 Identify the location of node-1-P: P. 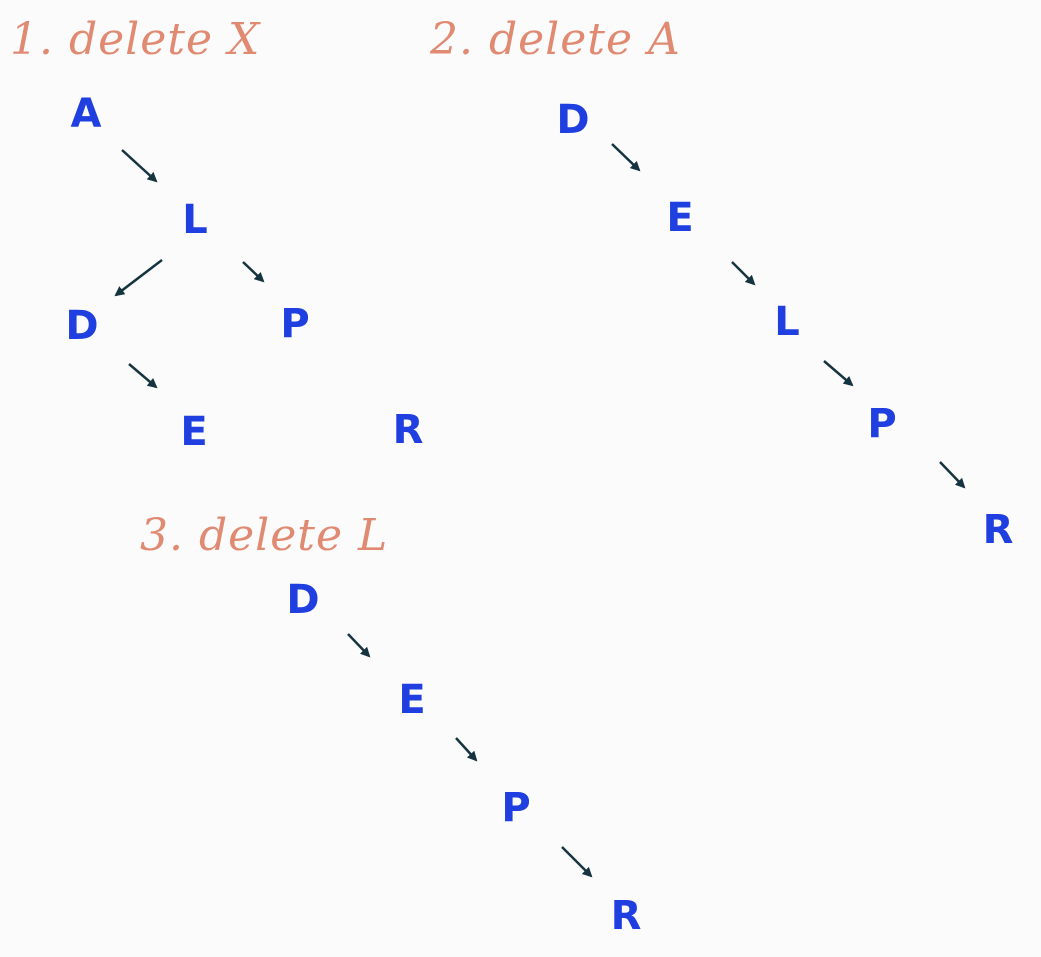
(295, 324).